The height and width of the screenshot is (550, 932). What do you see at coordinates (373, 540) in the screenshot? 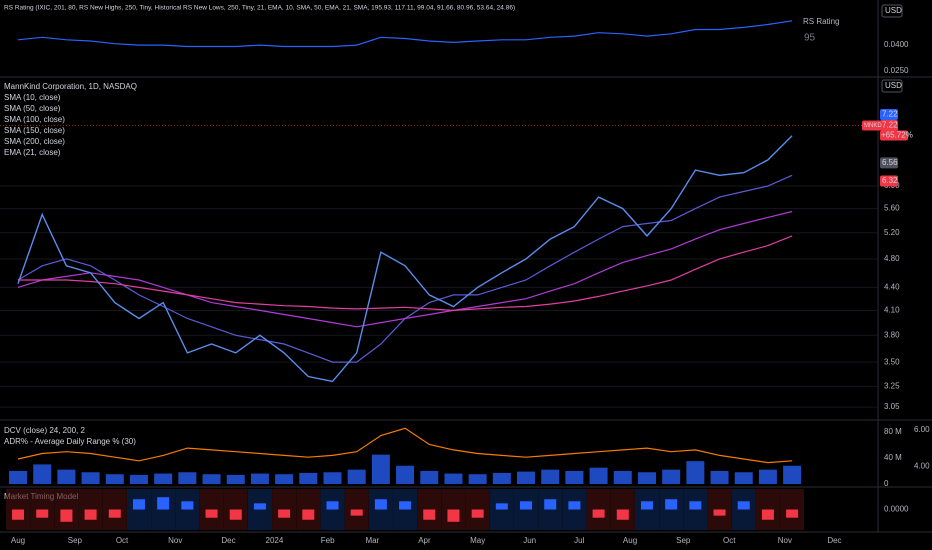
I see `x-tick-label: Mar` at bounding box center [373, 540].